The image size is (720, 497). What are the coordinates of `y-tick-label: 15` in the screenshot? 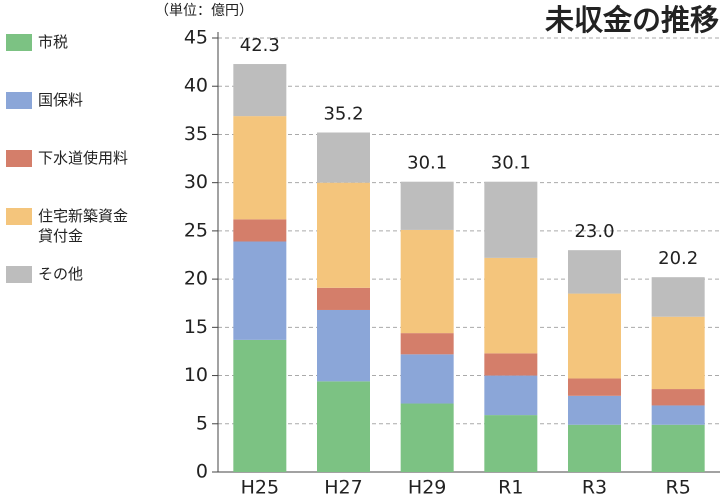 It's located at (196, 327).